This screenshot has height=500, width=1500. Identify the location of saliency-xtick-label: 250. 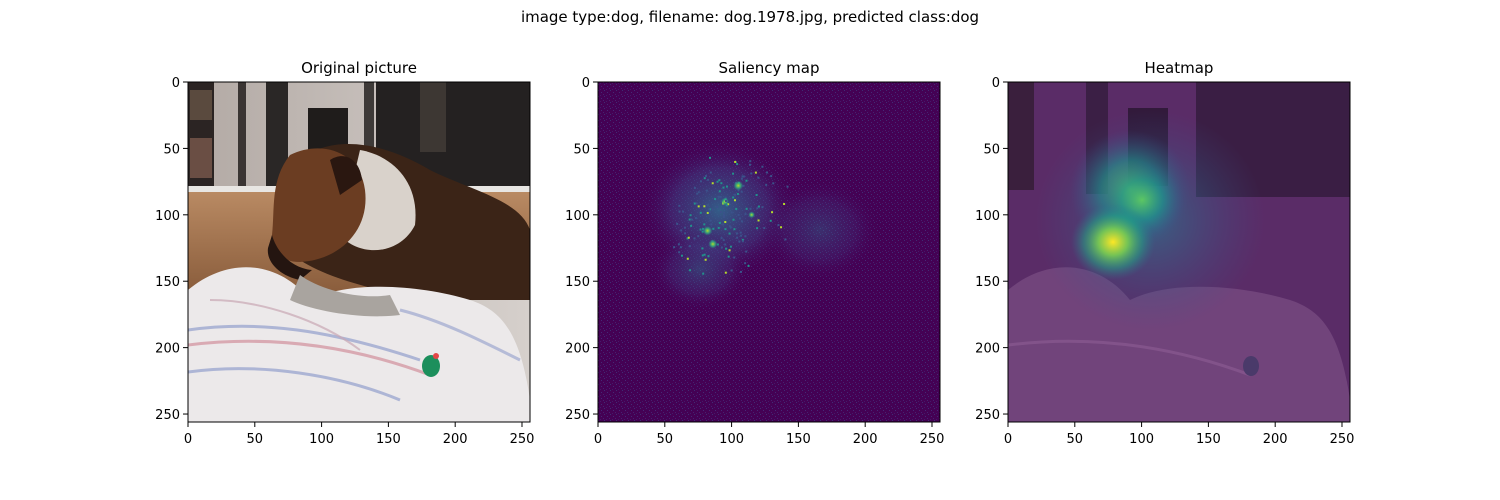
(932, 439).